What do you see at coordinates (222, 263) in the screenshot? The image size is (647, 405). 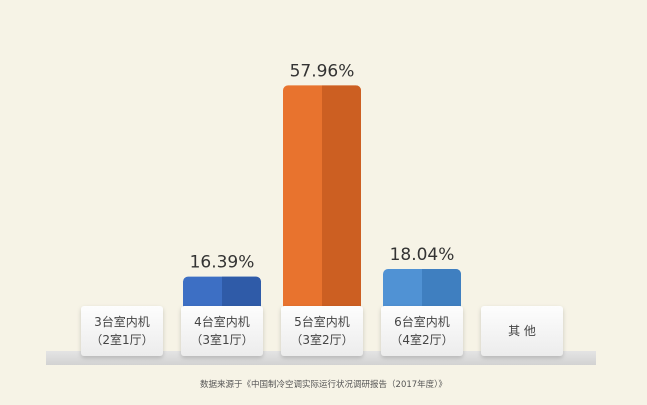 I see `value-label-2: 16.39%` at bounding box center [222, 263].